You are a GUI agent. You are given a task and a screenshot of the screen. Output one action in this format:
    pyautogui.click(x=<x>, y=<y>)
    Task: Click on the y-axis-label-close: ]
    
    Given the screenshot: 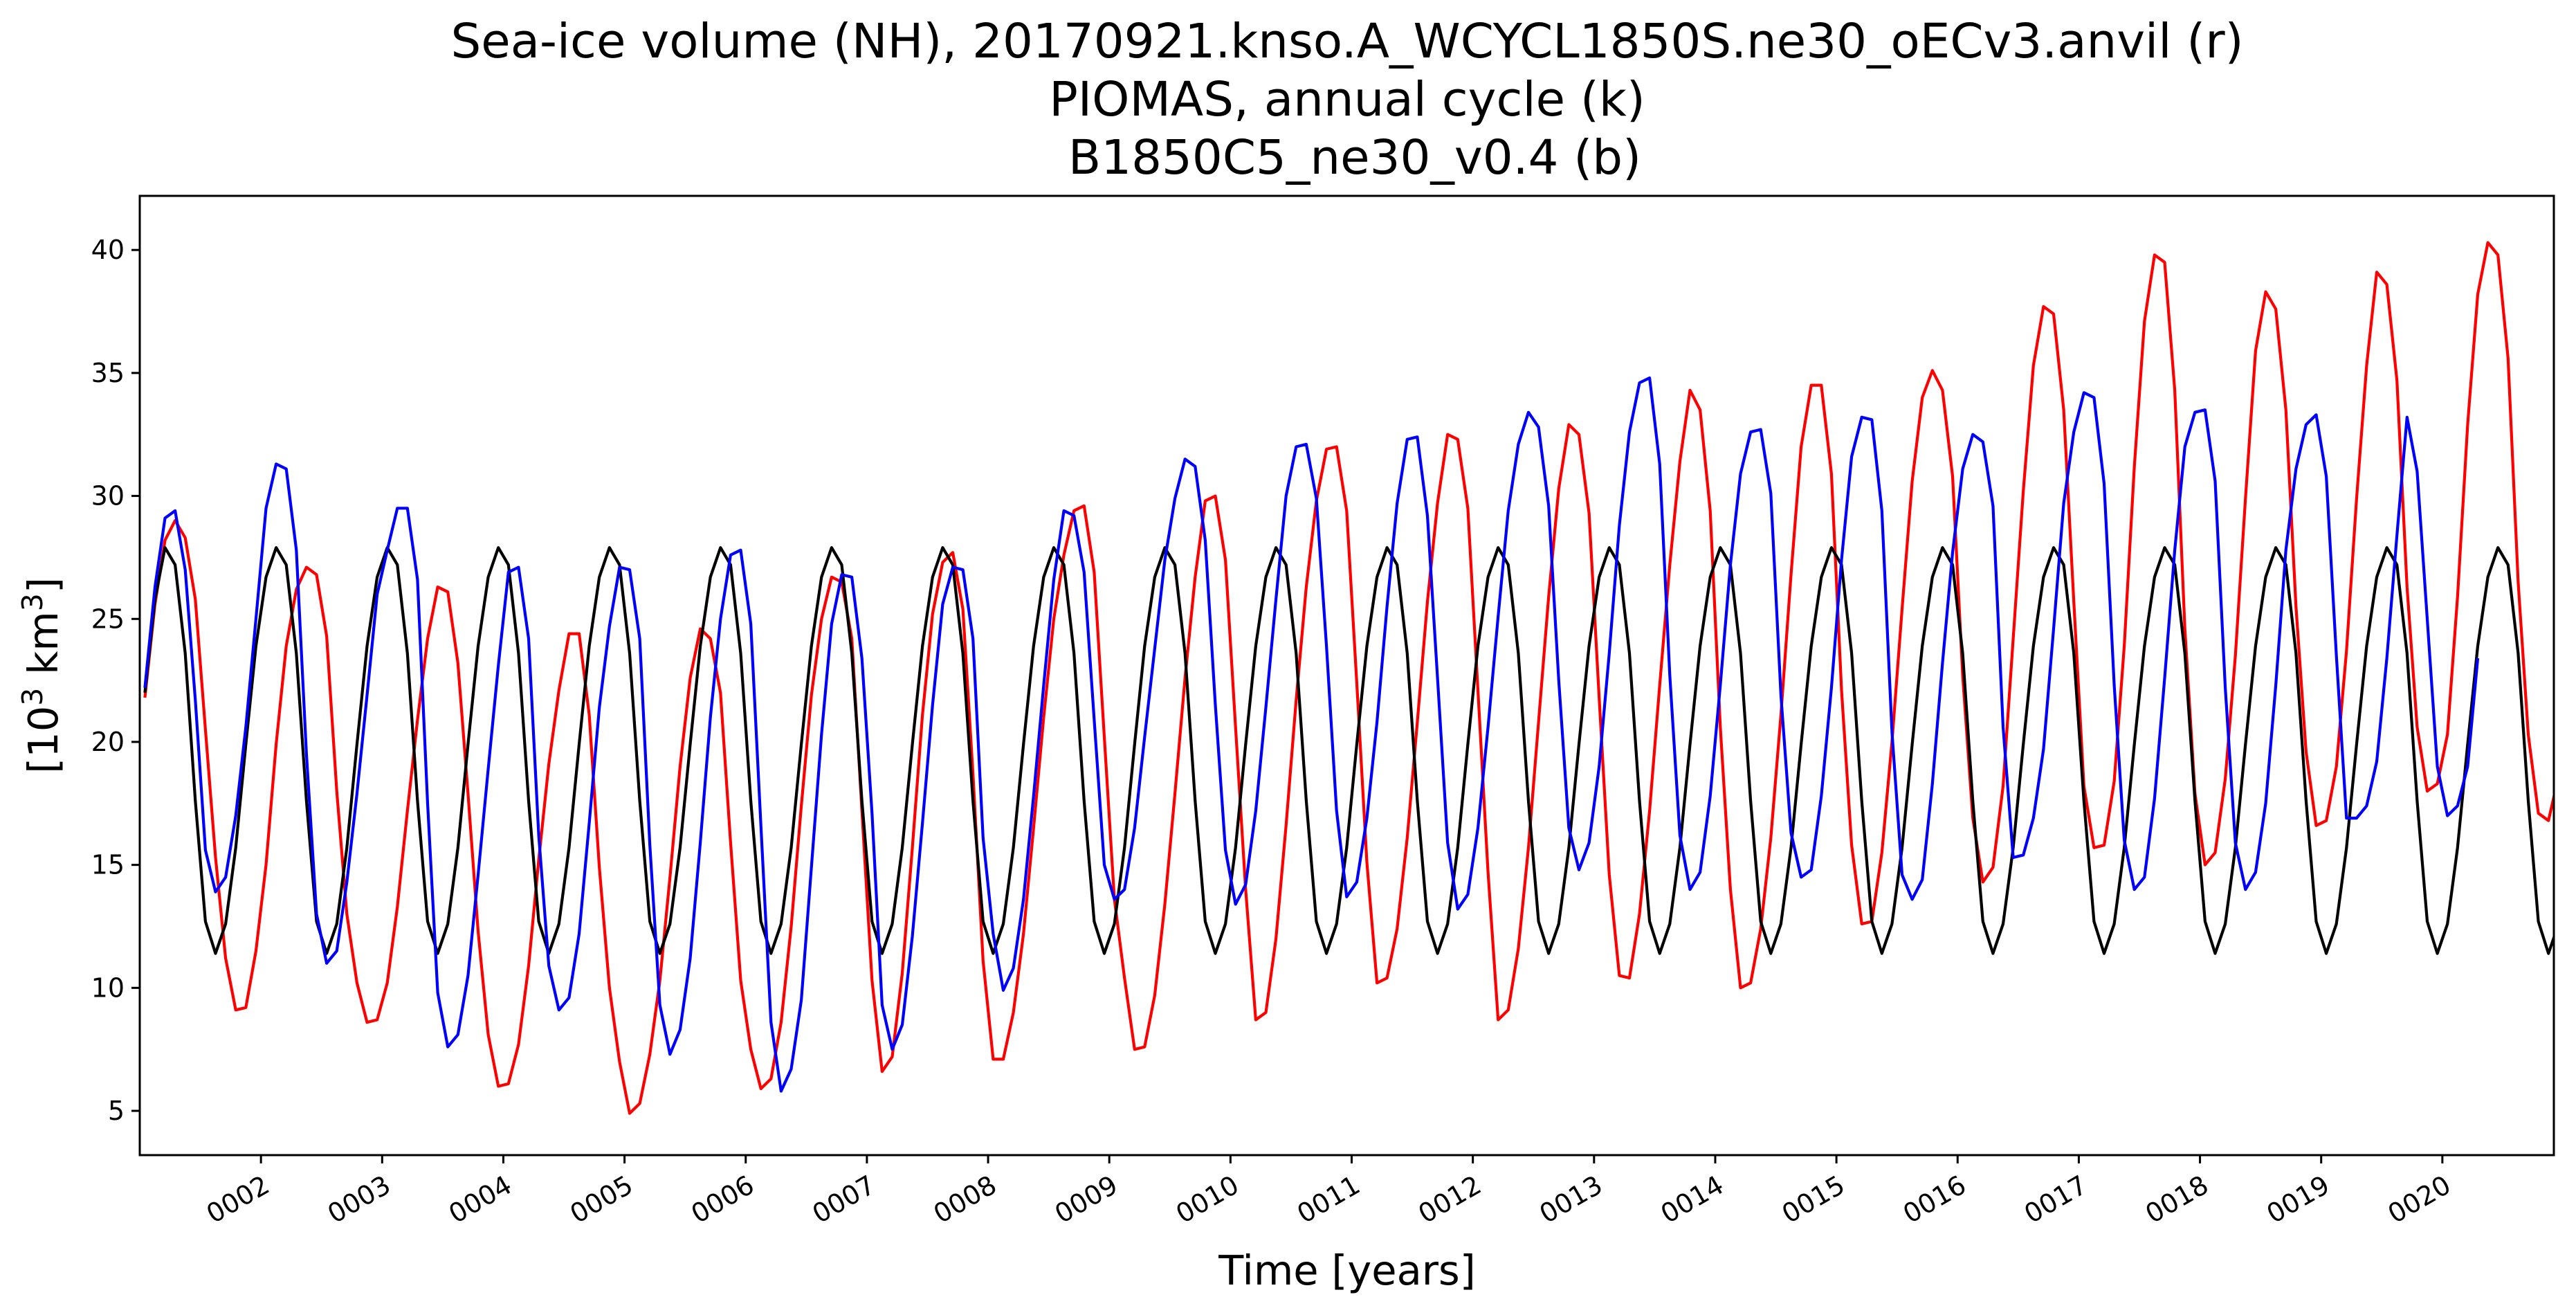 What is the action you would take?
    pyautogui.click(x=43, y=585)
    